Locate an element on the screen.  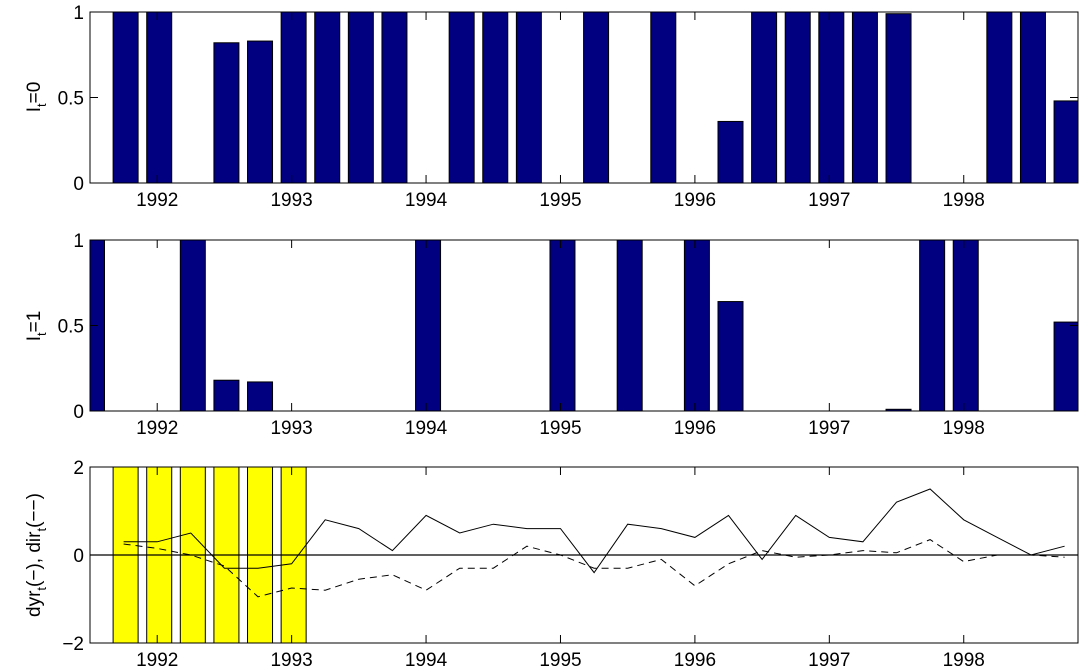
svg-text: It=1 is located at coordinates (36, 326).